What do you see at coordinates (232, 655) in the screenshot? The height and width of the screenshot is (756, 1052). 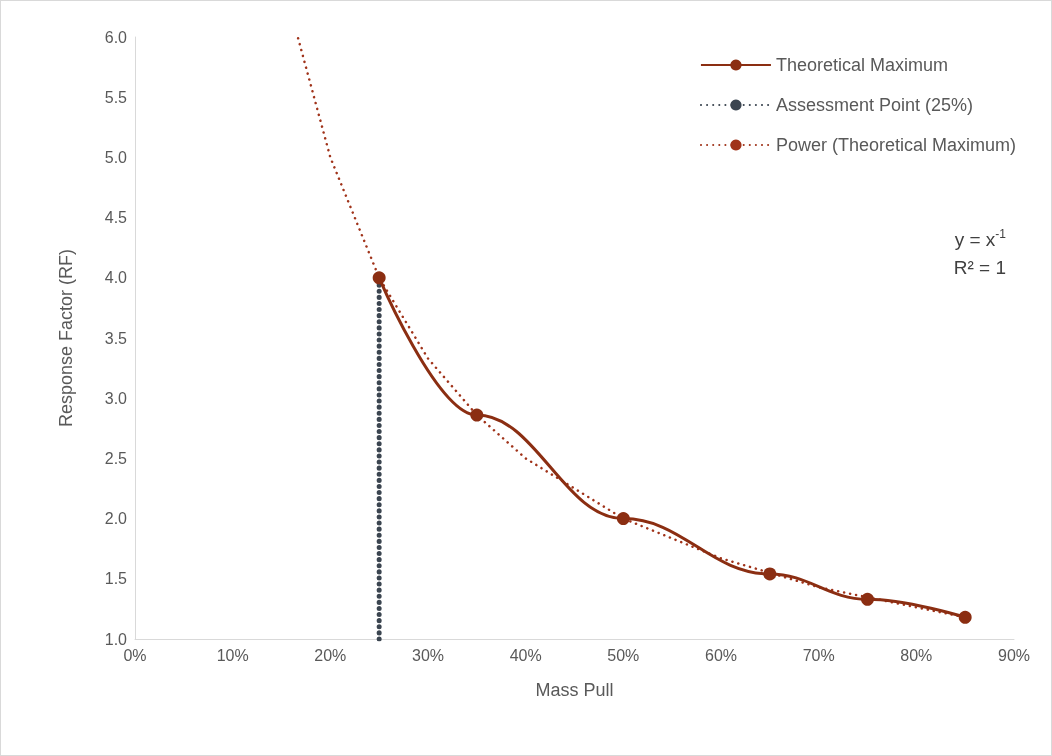 I see `x-tick-label: 10%` at bounding box center [232, 655].